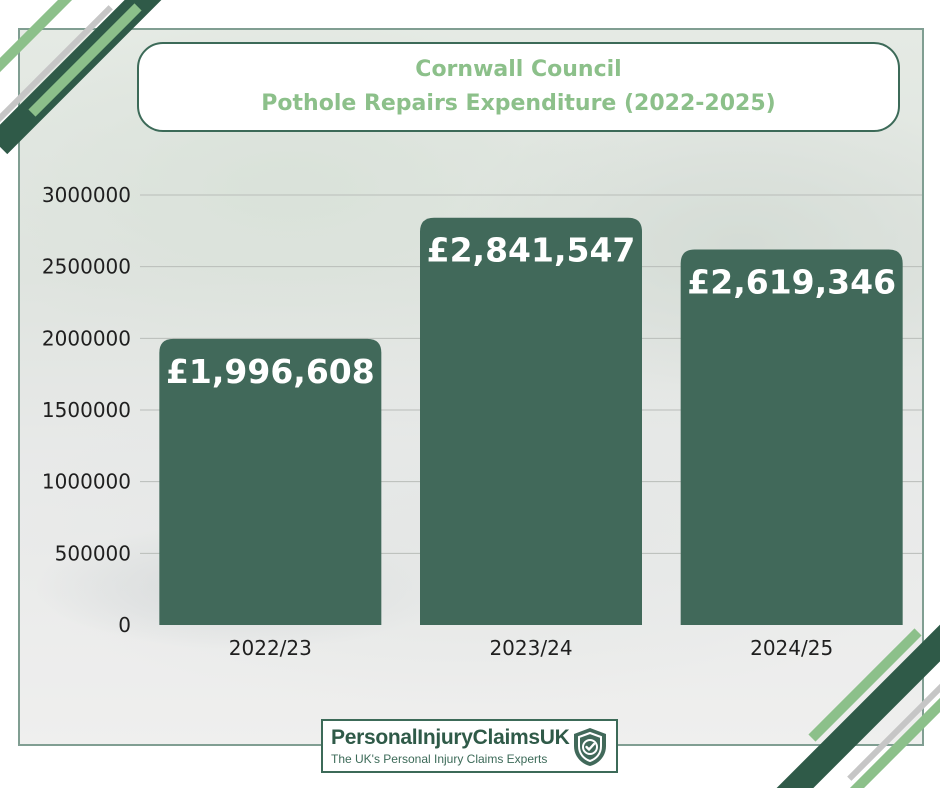 The image size is (940, 788). I want to click on y-tick-label: 500000, so click(93, 553).